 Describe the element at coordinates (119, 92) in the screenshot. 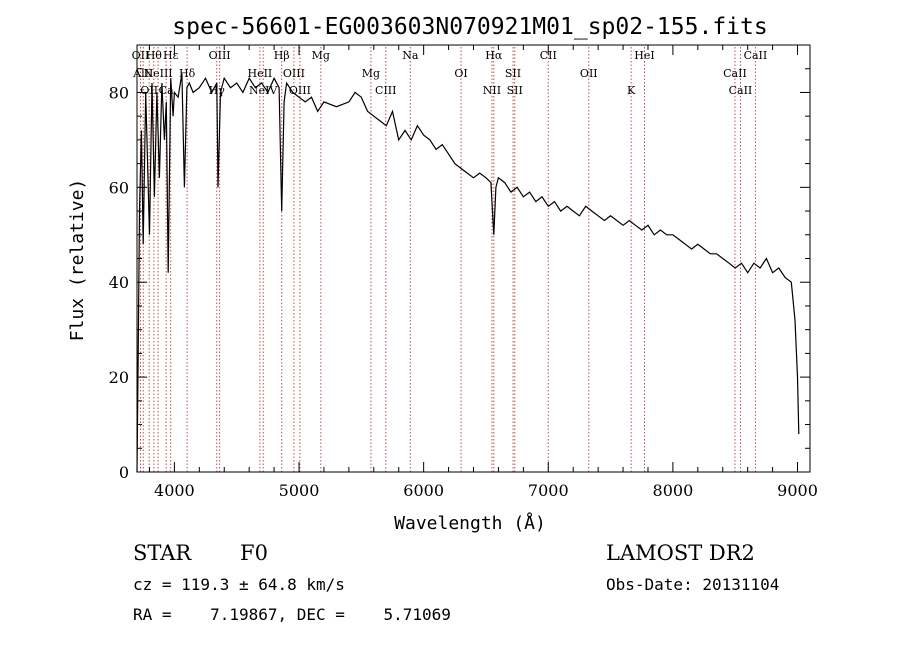

I see `y-tick-label: 80` at that location.